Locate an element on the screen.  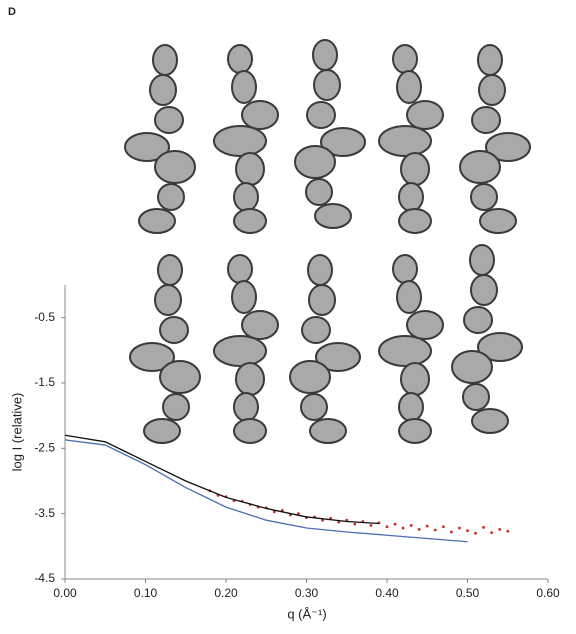
x-axis-label: q (Å⁻¹) is located at coordinates (306, 613).